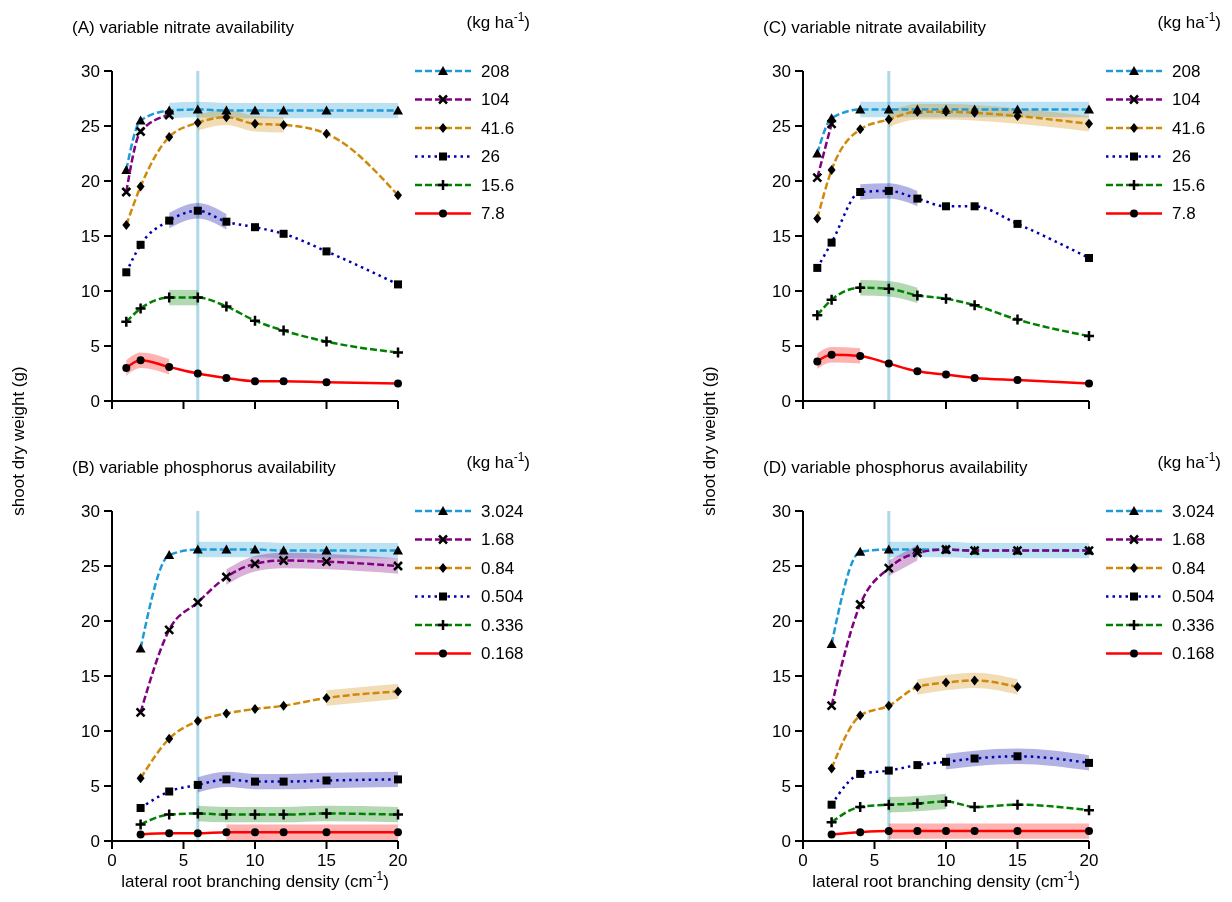  I want to click on chart-title: (D) variable phosphorus availability, so click(896, 467).